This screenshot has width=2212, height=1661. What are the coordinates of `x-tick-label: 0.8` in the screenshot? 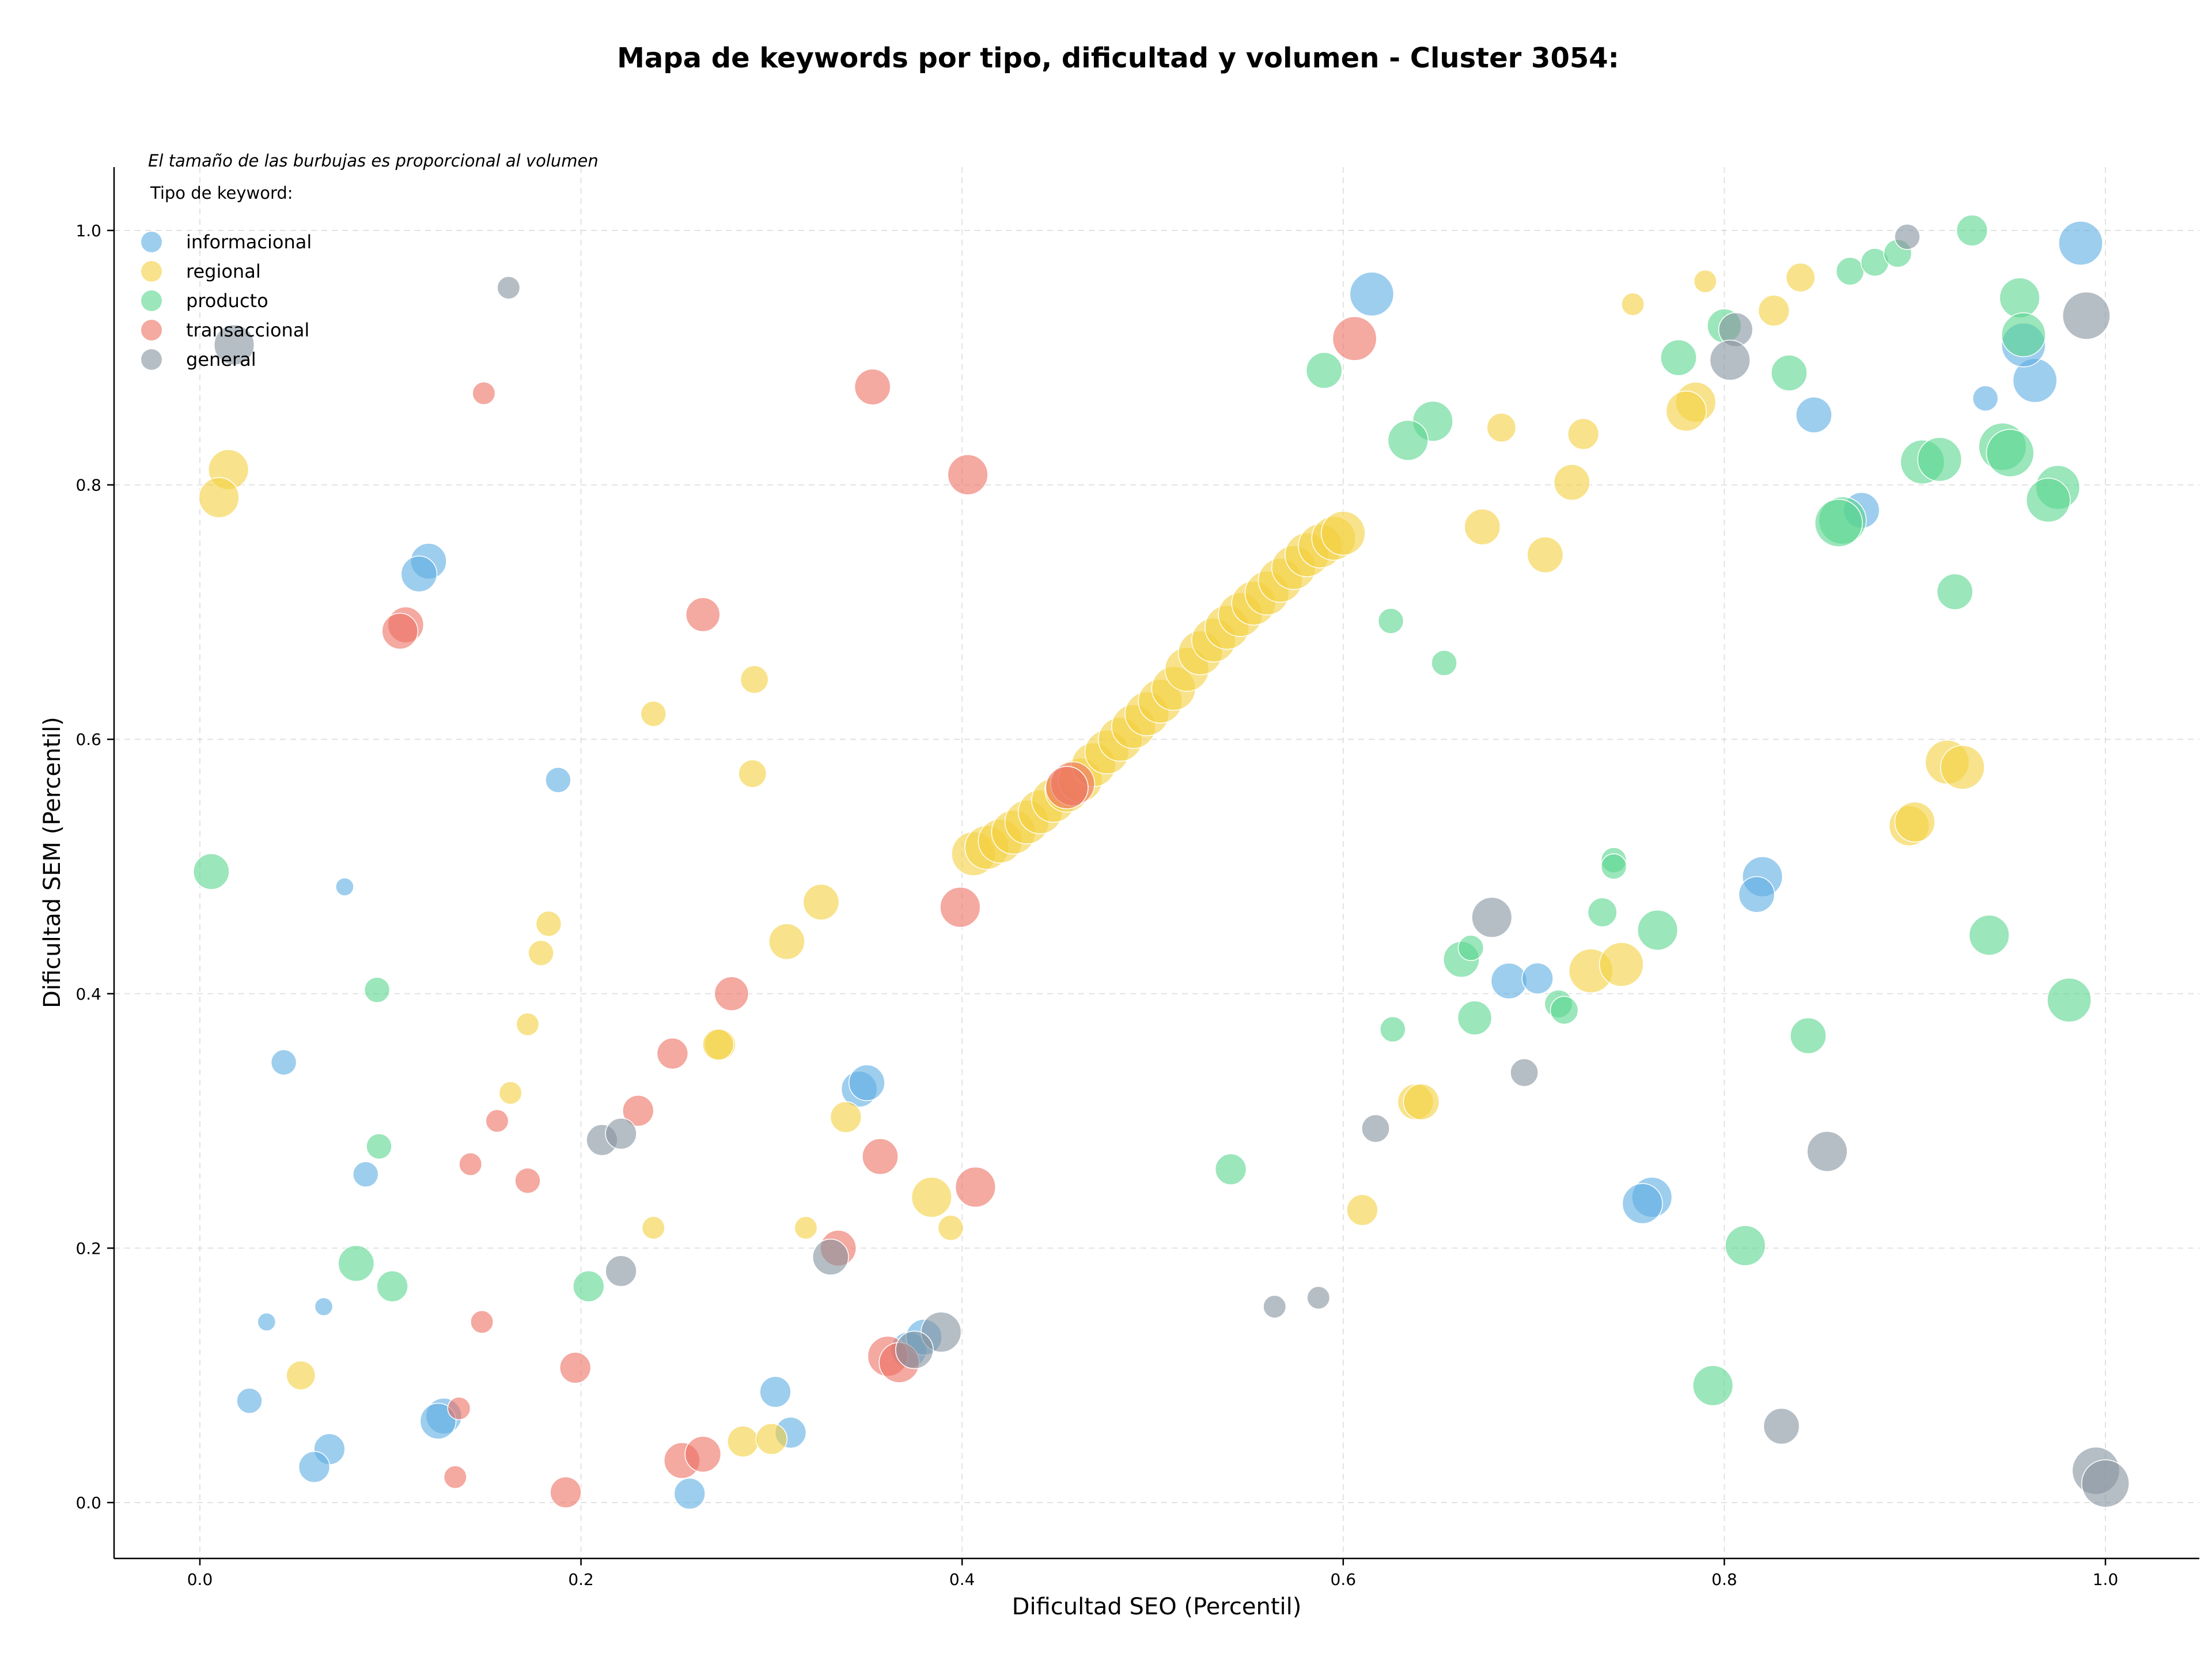 It's located at (1724, 1579).